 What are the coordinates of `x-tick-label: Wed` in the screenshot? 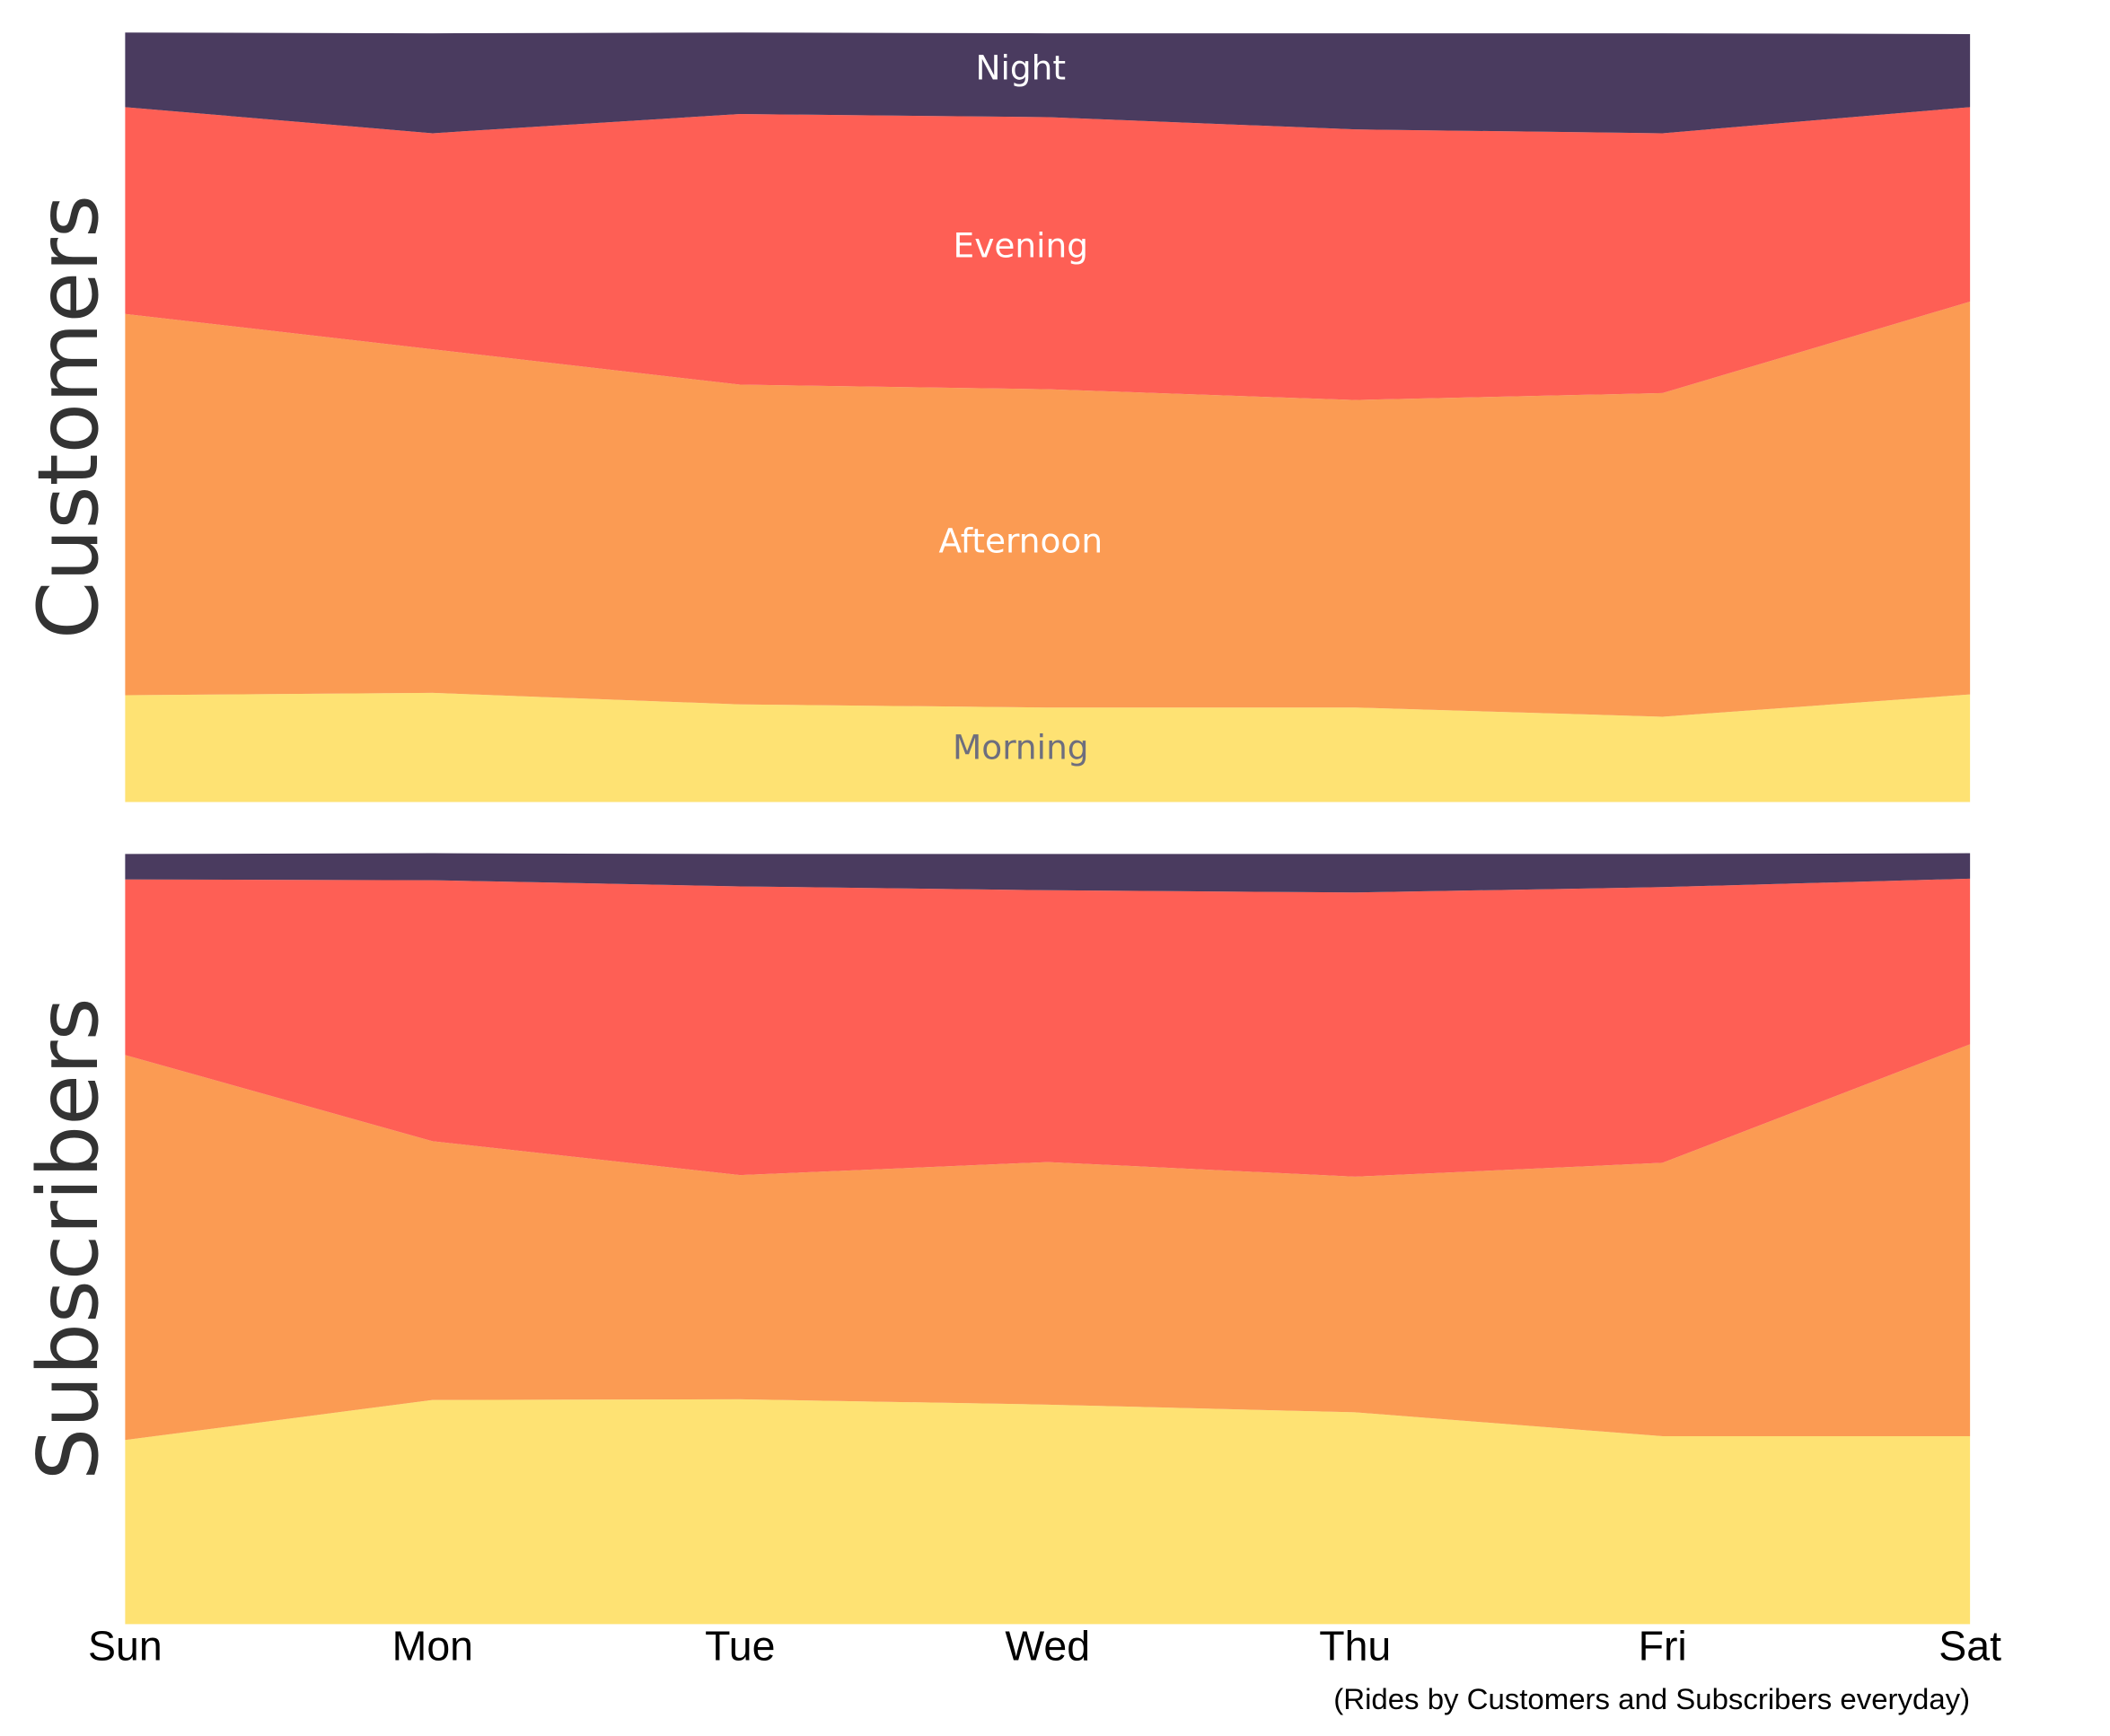 It's located at (1047, 1646).